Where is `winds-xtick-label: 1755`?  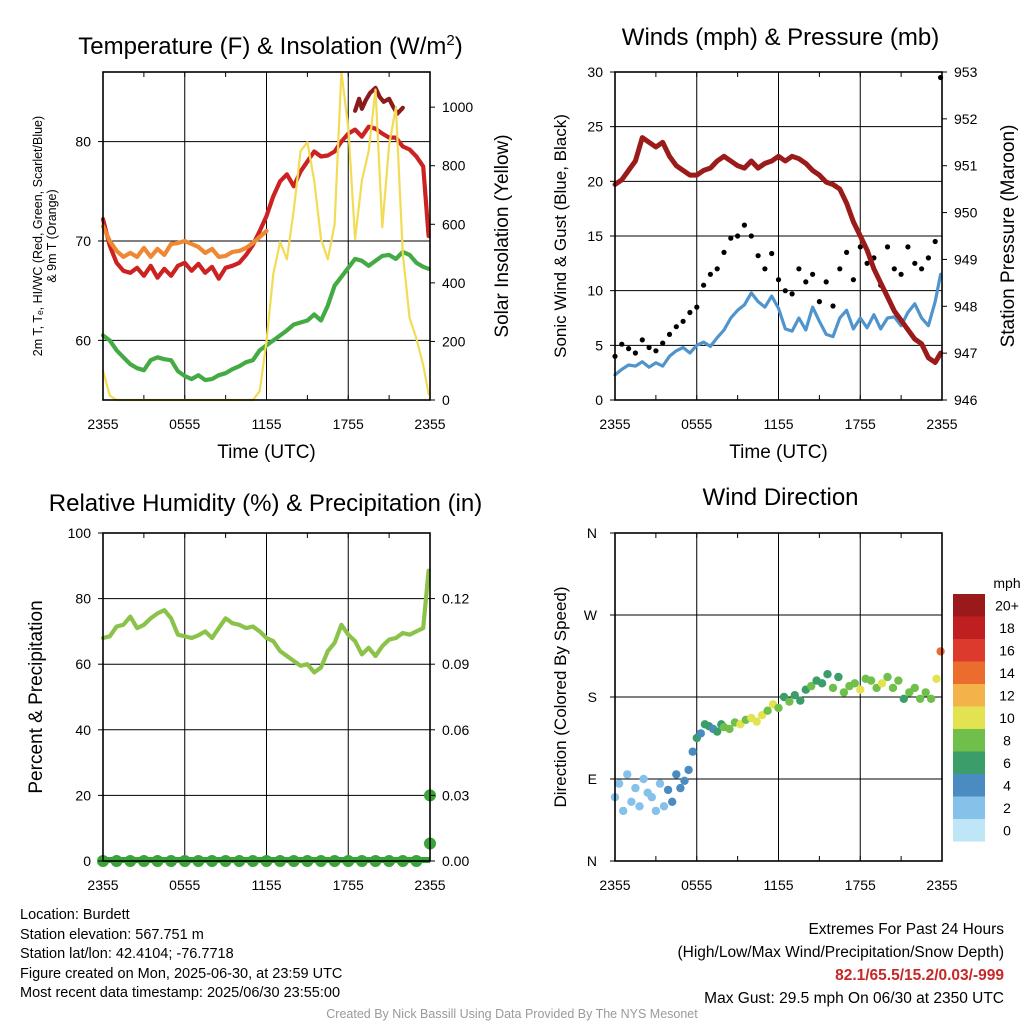
winds-xtick-label: 1755 is located at coordinates (860, 424).